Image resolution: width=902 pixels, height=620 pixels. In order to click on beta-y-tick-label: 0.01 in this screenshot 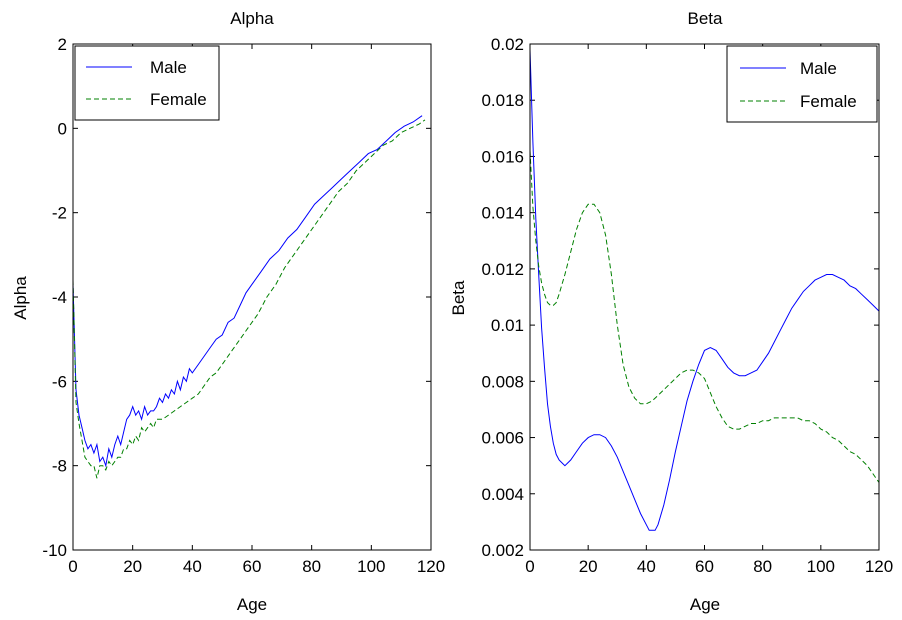, I will do `click(507, 325)`.